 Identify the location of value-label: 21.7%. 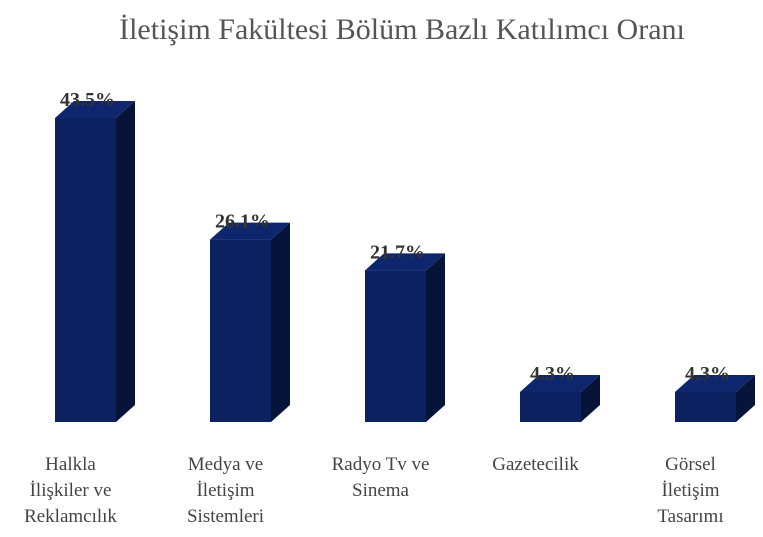
(397, 252).